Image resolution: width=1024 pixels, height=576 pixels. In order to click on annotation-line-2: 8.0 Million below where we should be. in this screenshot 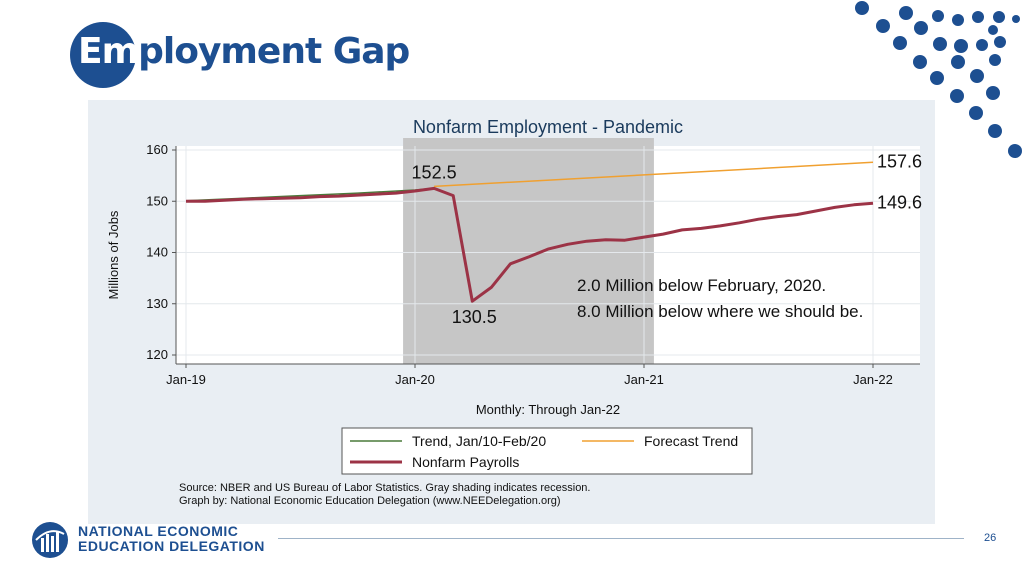, I will do `click(720, 311)`.